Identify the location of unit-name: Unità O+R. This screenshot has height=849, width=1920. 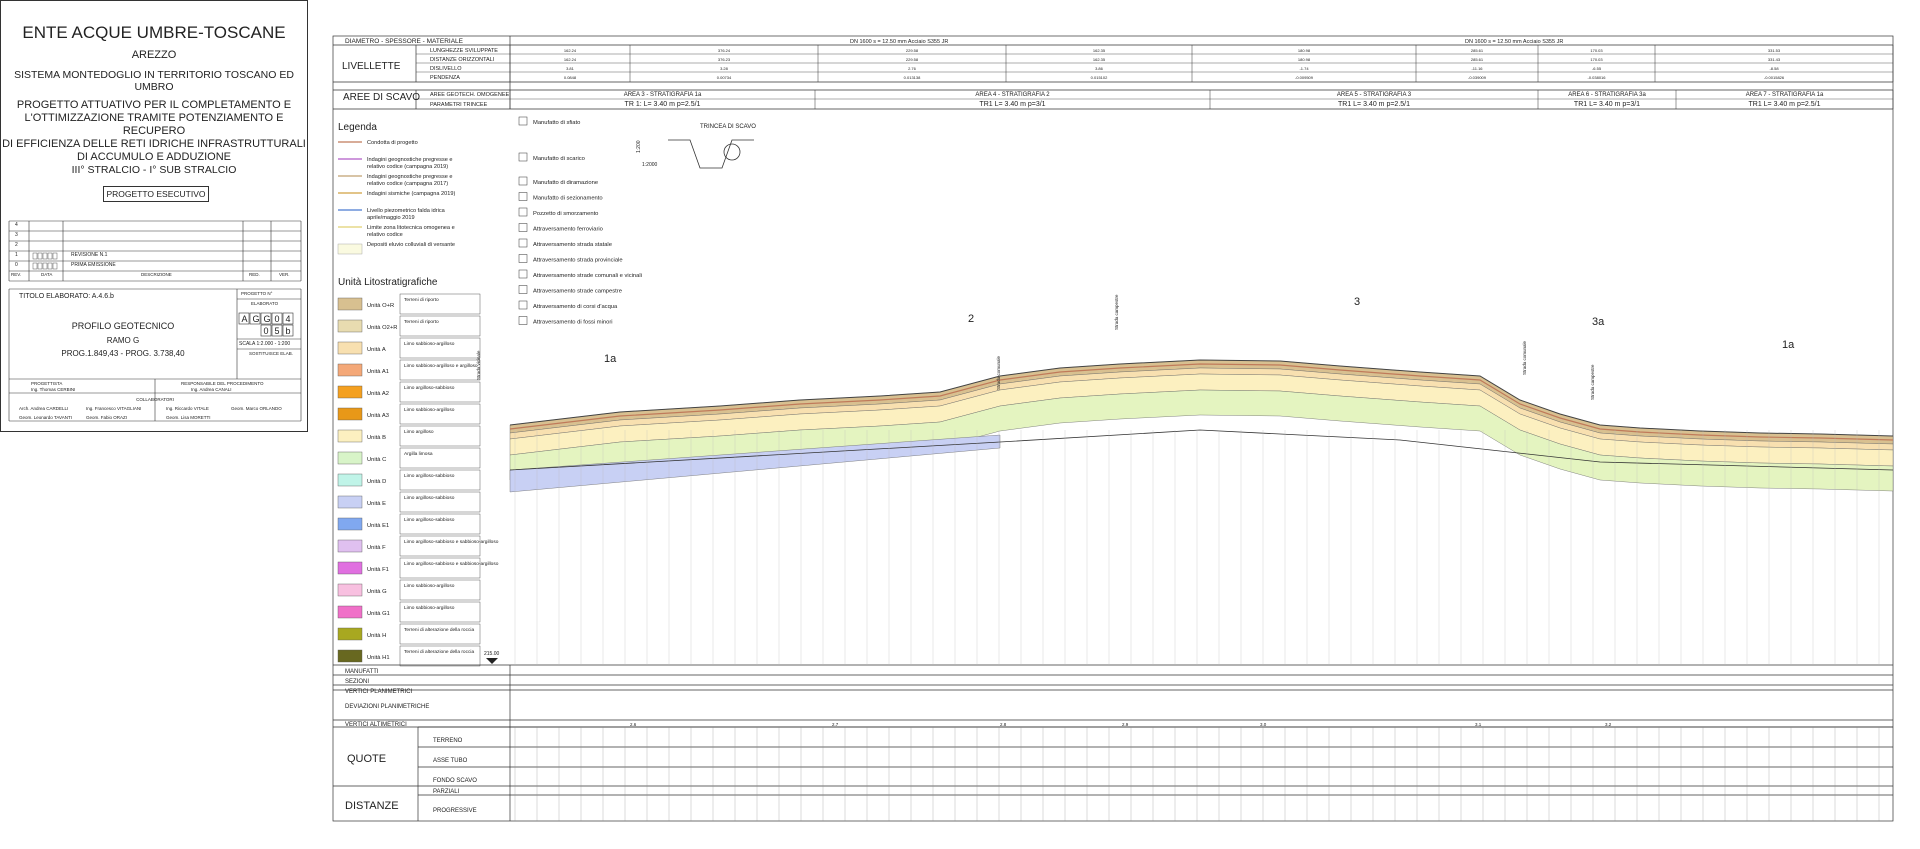
(380, 306).